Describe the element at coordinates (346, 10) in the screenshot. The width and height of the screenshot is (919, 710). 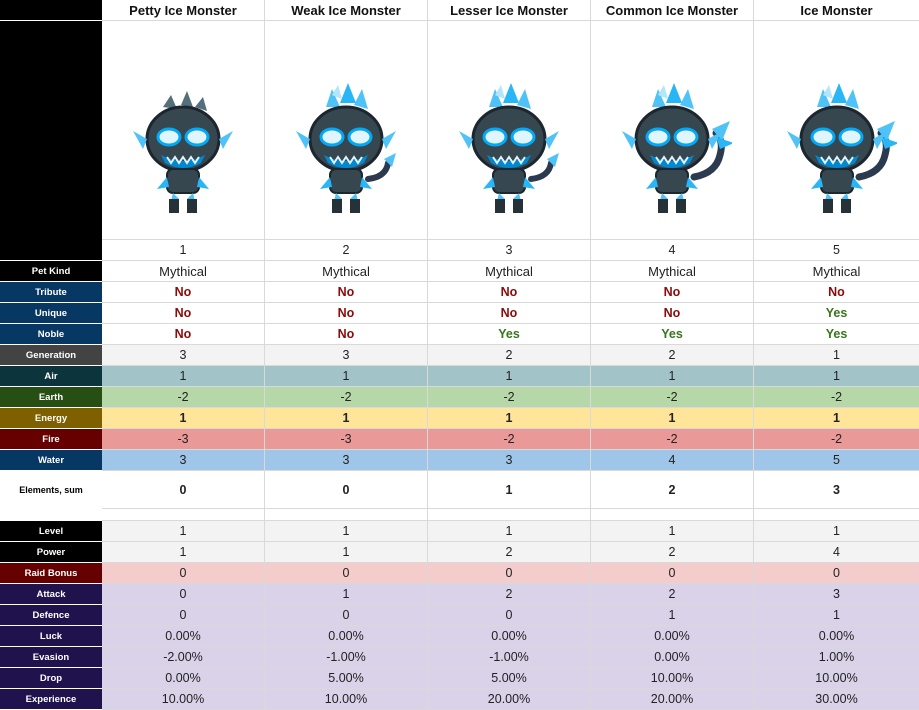
I see `column-header: Weak Ice Monster` at that location.